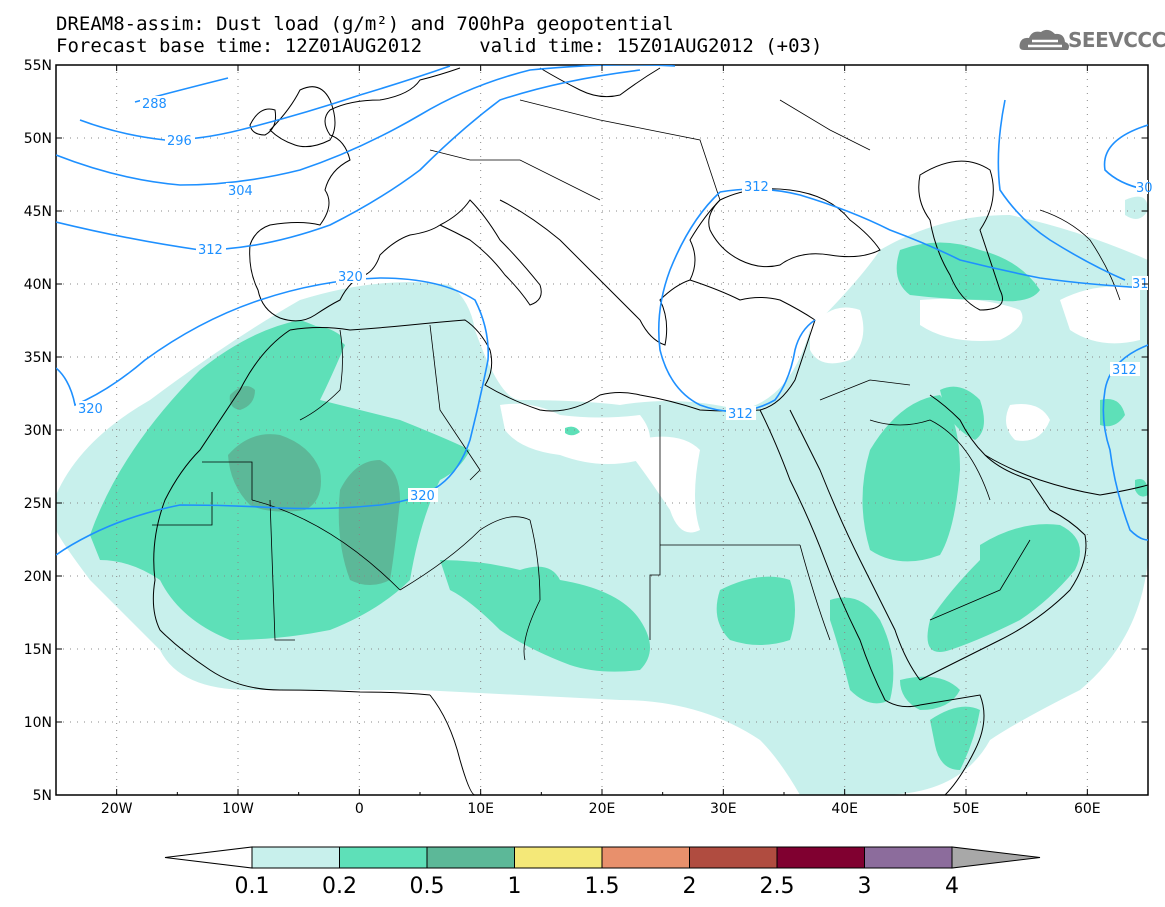  I want to click on lat-label: 45N, so click(38, 212).